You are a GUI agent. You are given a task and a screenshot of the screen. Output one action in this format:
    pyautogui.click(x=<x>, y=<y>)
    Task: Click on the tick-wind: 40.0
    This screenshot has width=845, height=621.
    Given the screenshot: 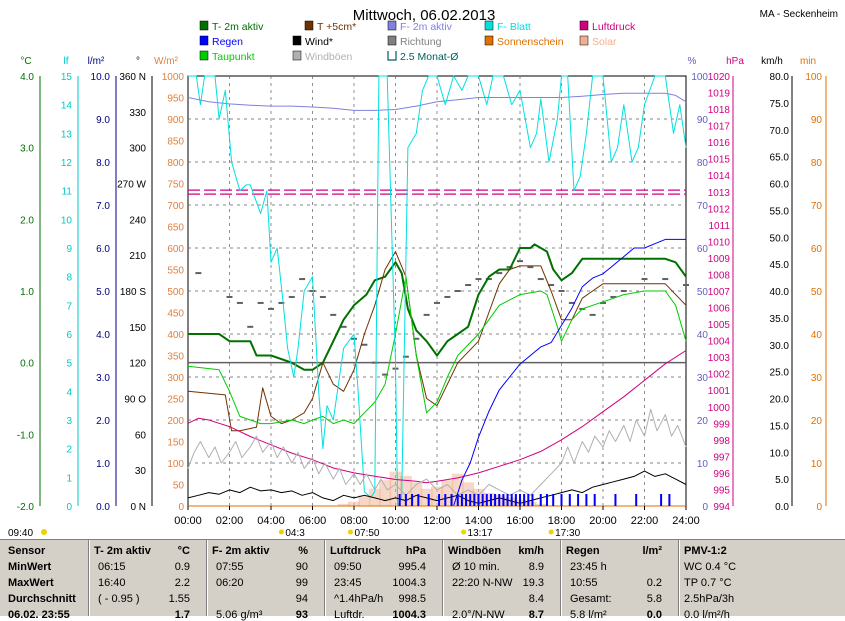 What is the action you would take?
    pyautogui.click(x=780, y=292)
    